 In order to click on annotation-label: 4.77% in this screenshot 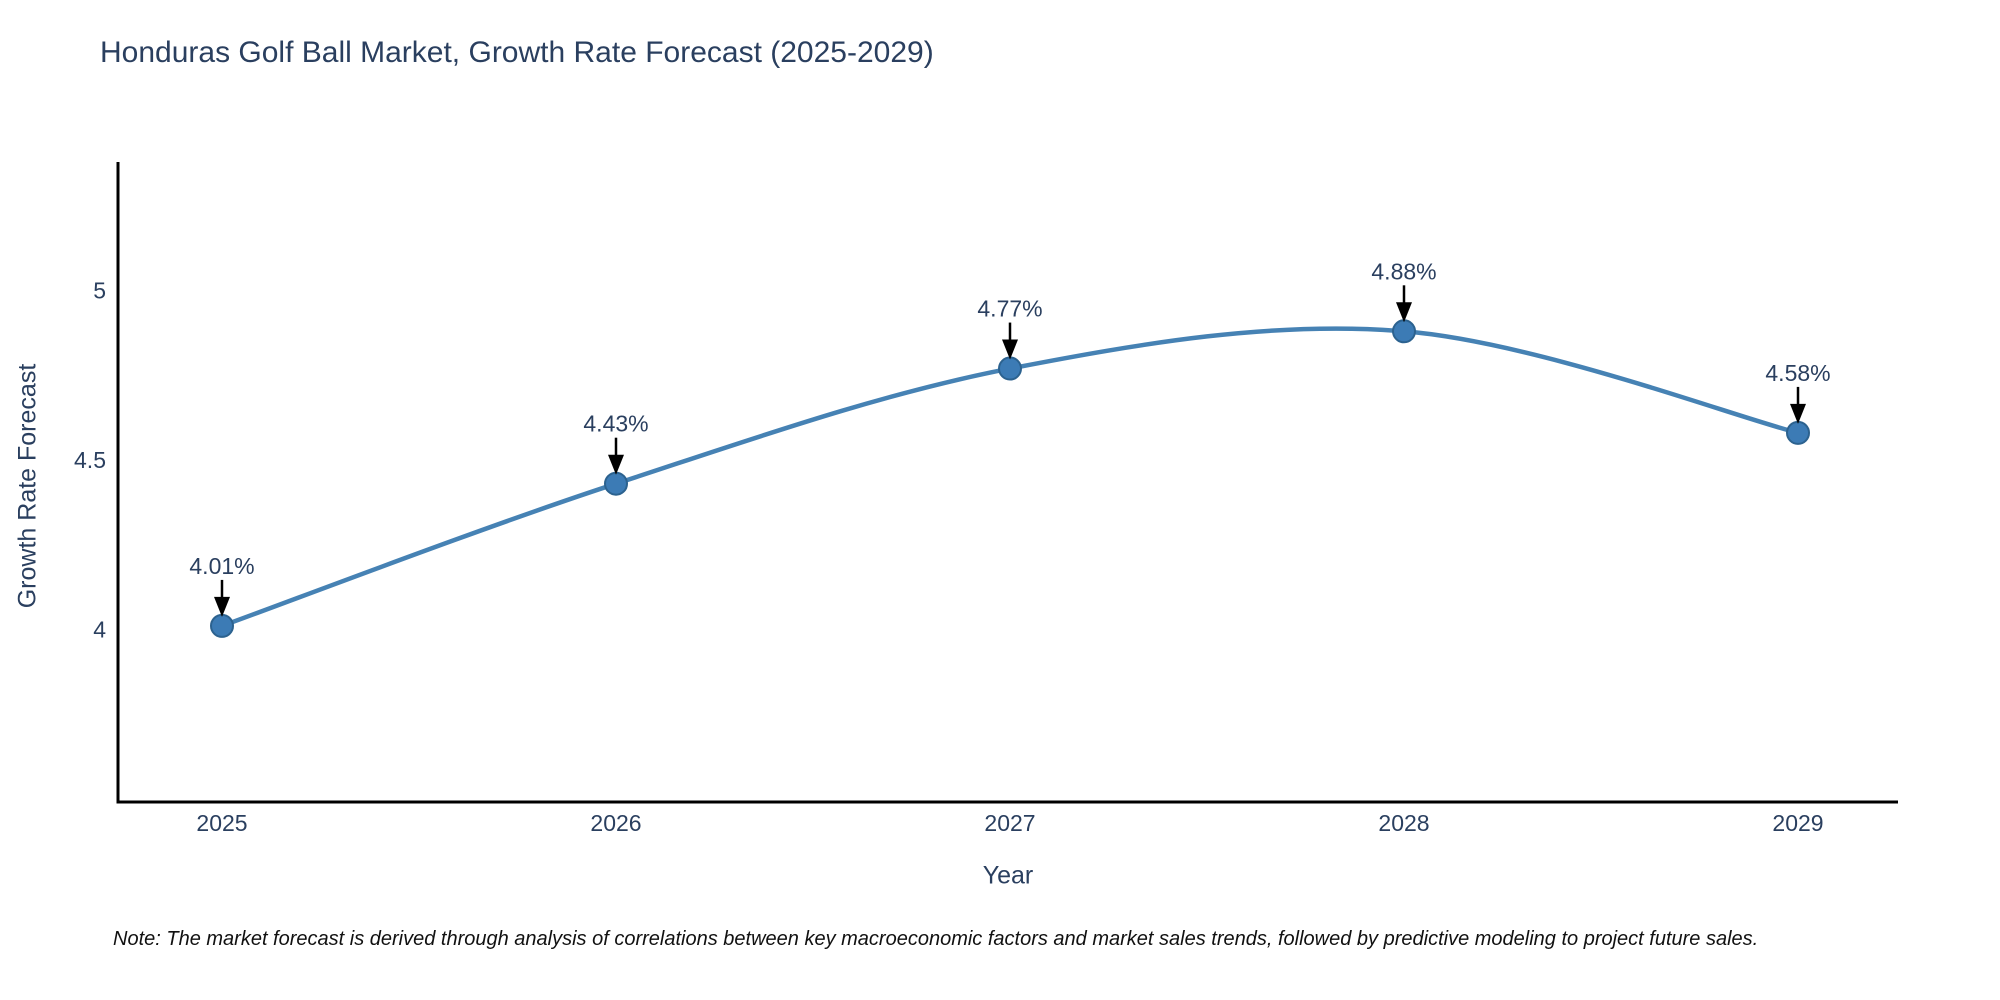, I will do `click(1009, 309)`.